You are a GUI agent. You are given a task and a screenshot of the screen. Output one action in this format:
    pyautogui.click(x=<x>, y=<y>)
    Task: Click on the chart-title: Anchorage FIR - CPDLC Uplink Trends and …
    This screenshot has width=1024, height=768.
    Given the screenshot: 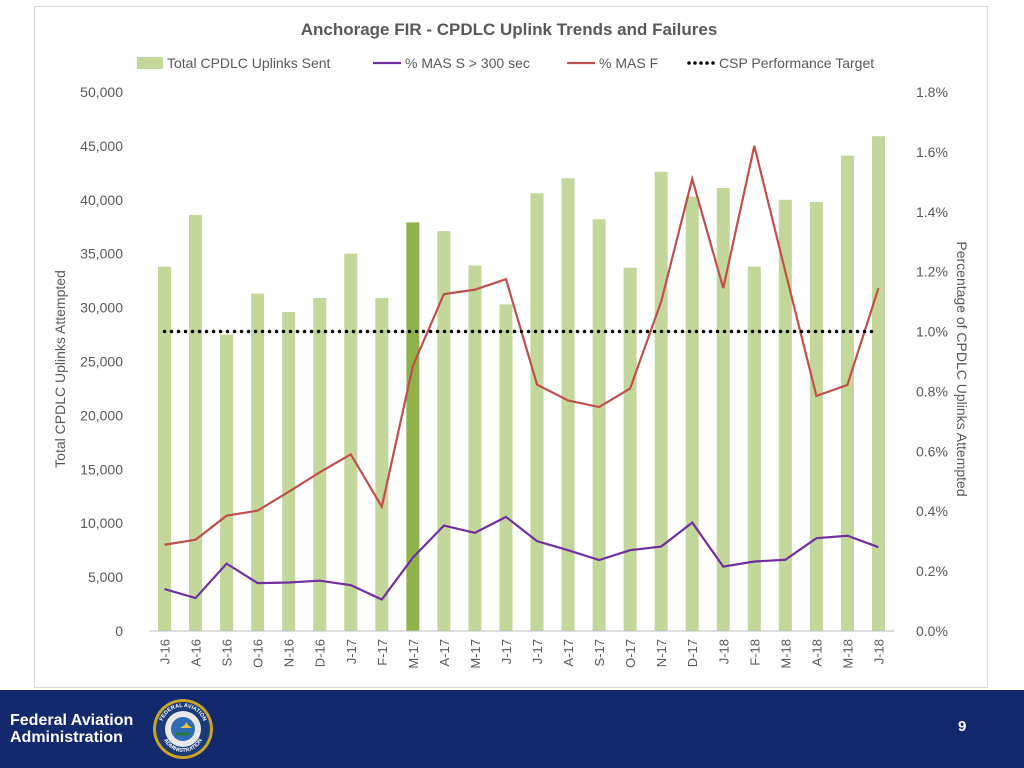 What is the action you would take?
    pyautogui.click(x=509, y=29)
    